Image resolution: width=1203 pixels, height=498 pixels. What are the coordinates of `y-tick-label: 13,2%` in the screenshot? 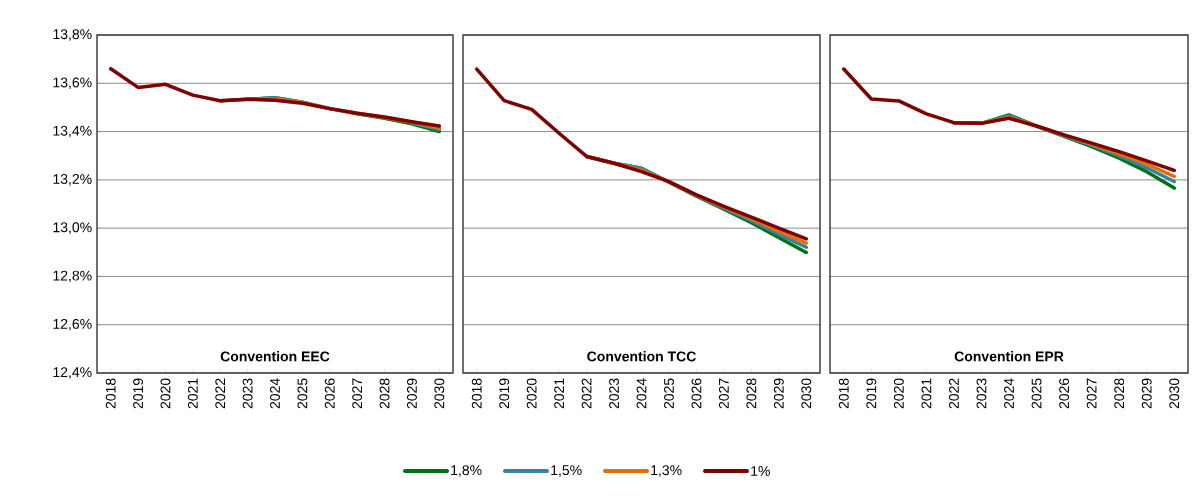 It's located at (72, 180).